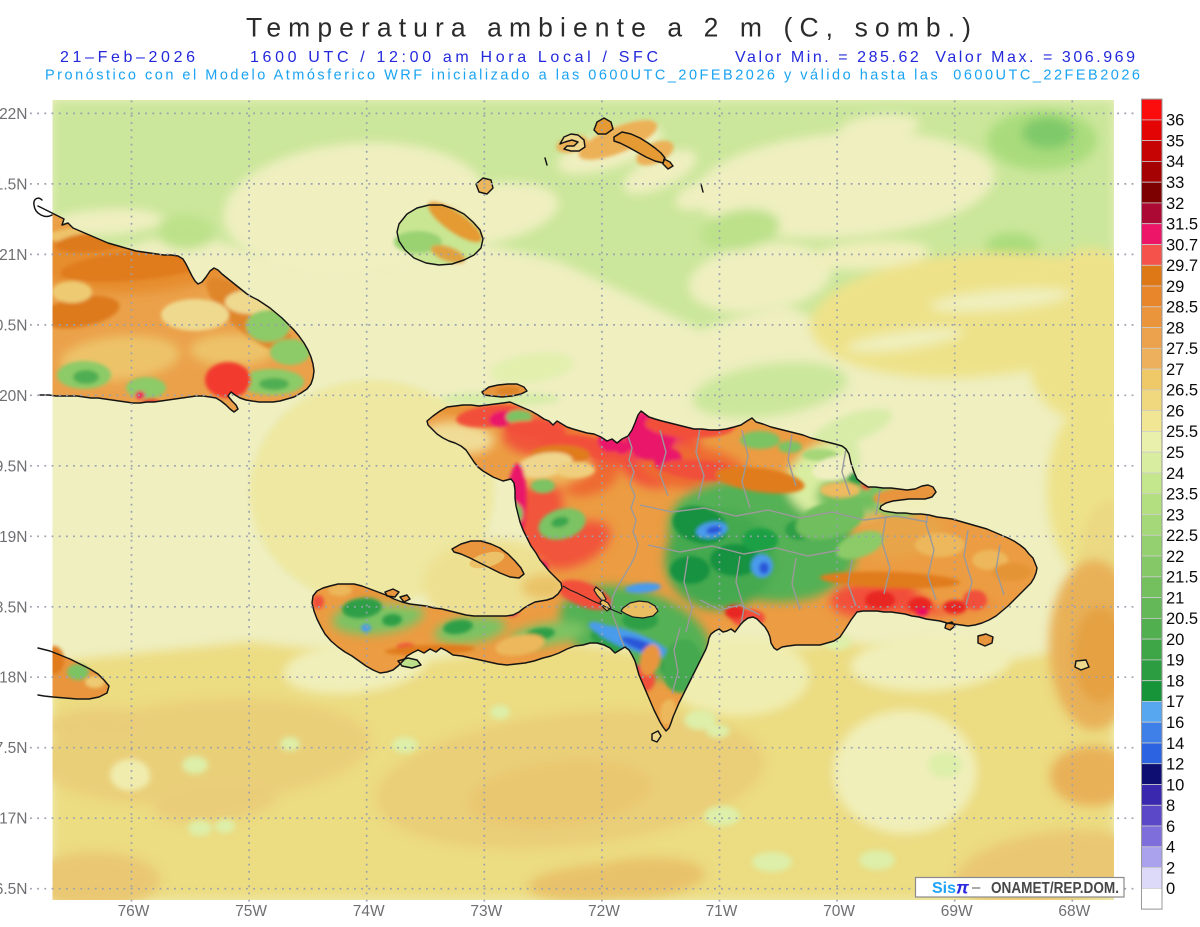  What do you see at coordinates (1182, 225) in the screenshot?
I see `svg-text: 31.5` at bounding box center [1182, 225].